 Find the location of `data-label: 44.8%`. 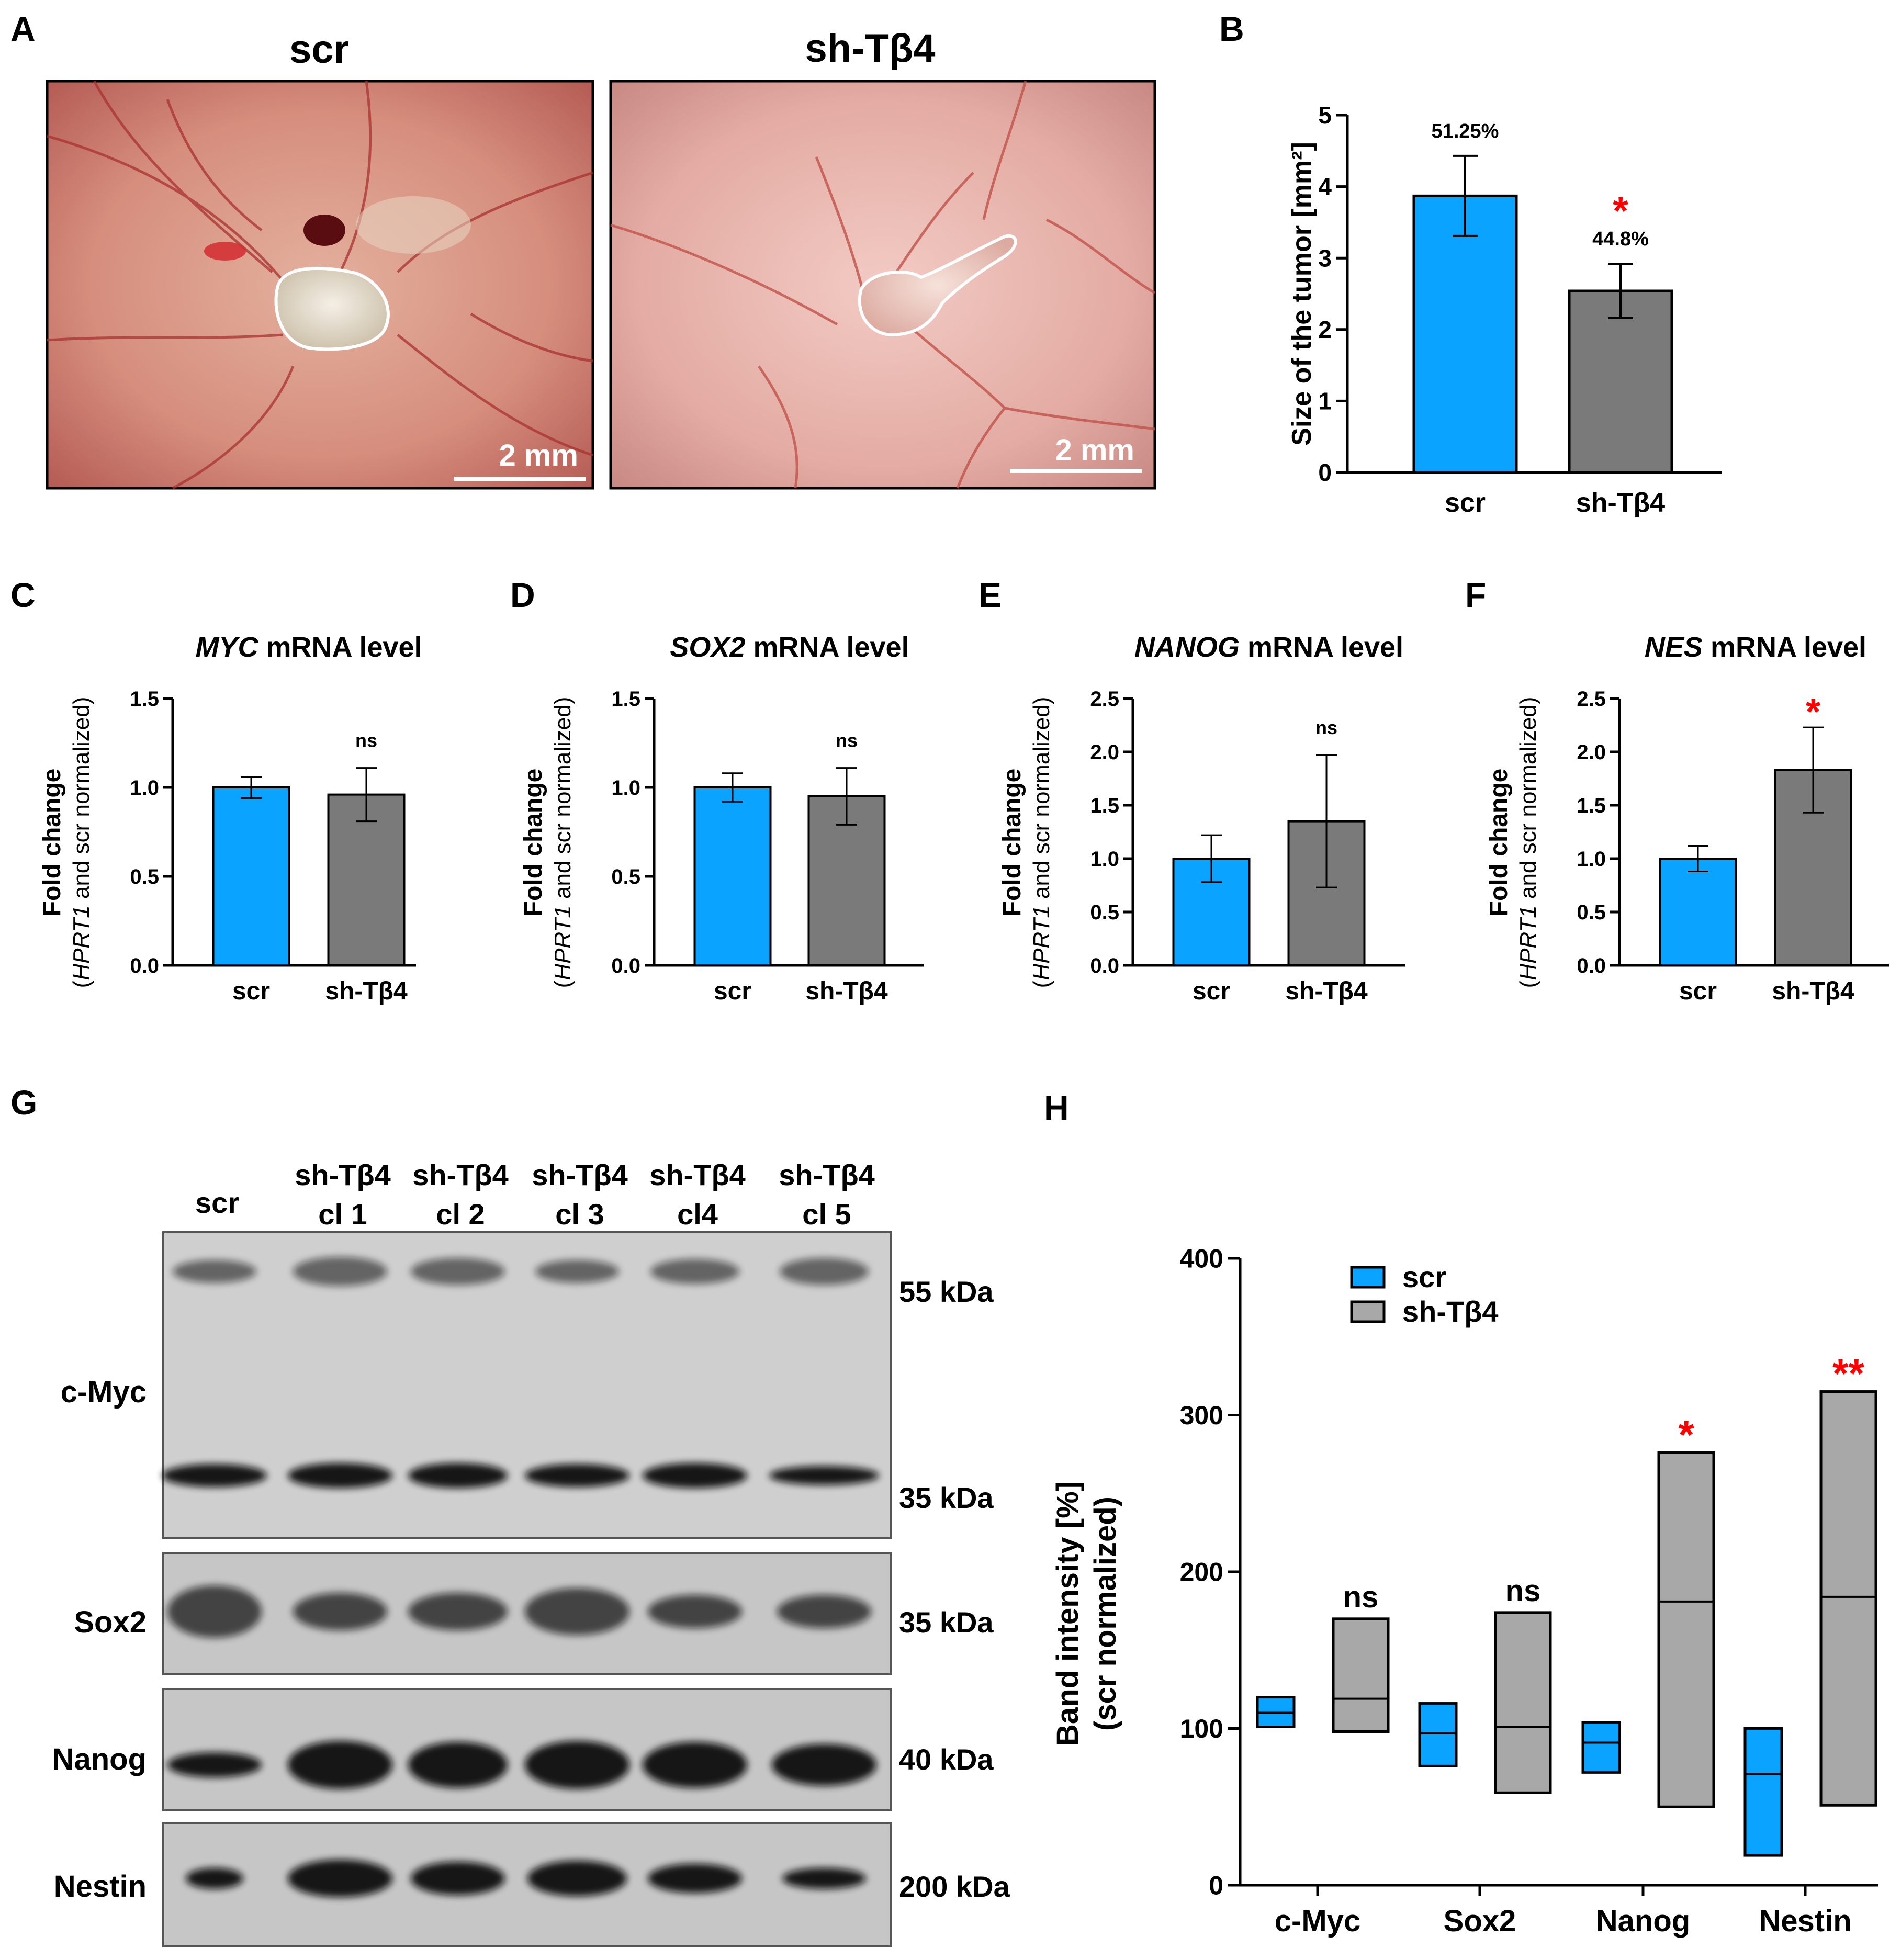

data-label: 44.8% is located at coordinates (1620, 239).